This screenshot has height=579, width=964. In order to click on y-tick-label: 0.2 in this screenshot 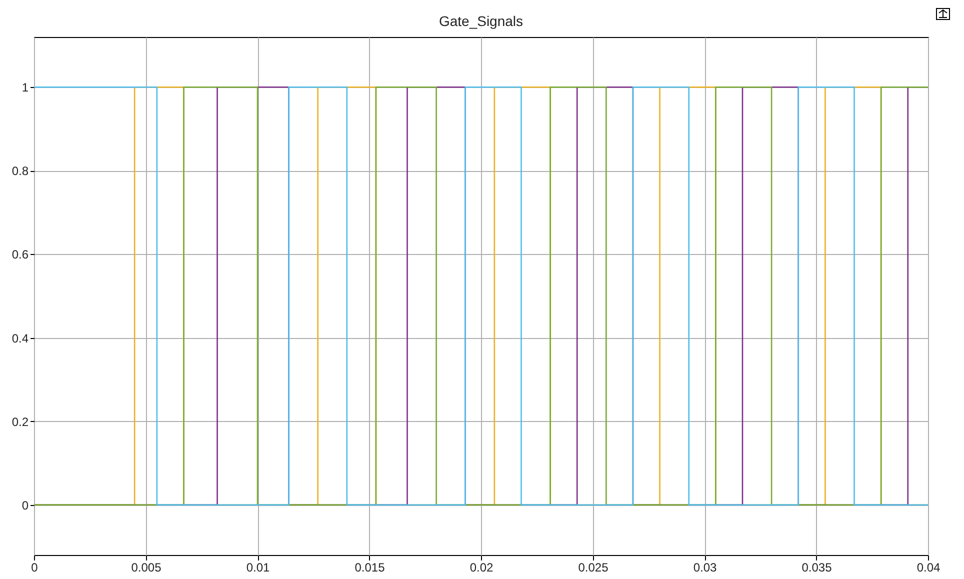, I will do `click(20, 421)`.